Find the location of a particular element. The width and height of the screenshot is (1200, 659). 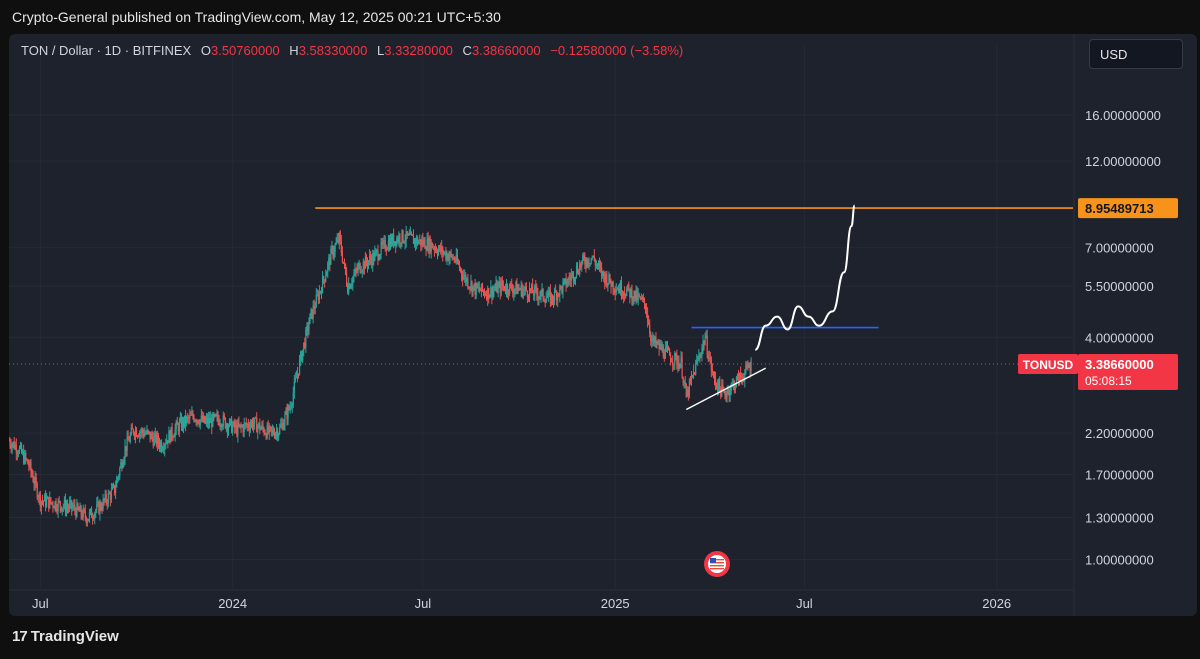

legend-symbol: TON / Dollar · 1D · BITFINEX is located at coordinates (106, 50).